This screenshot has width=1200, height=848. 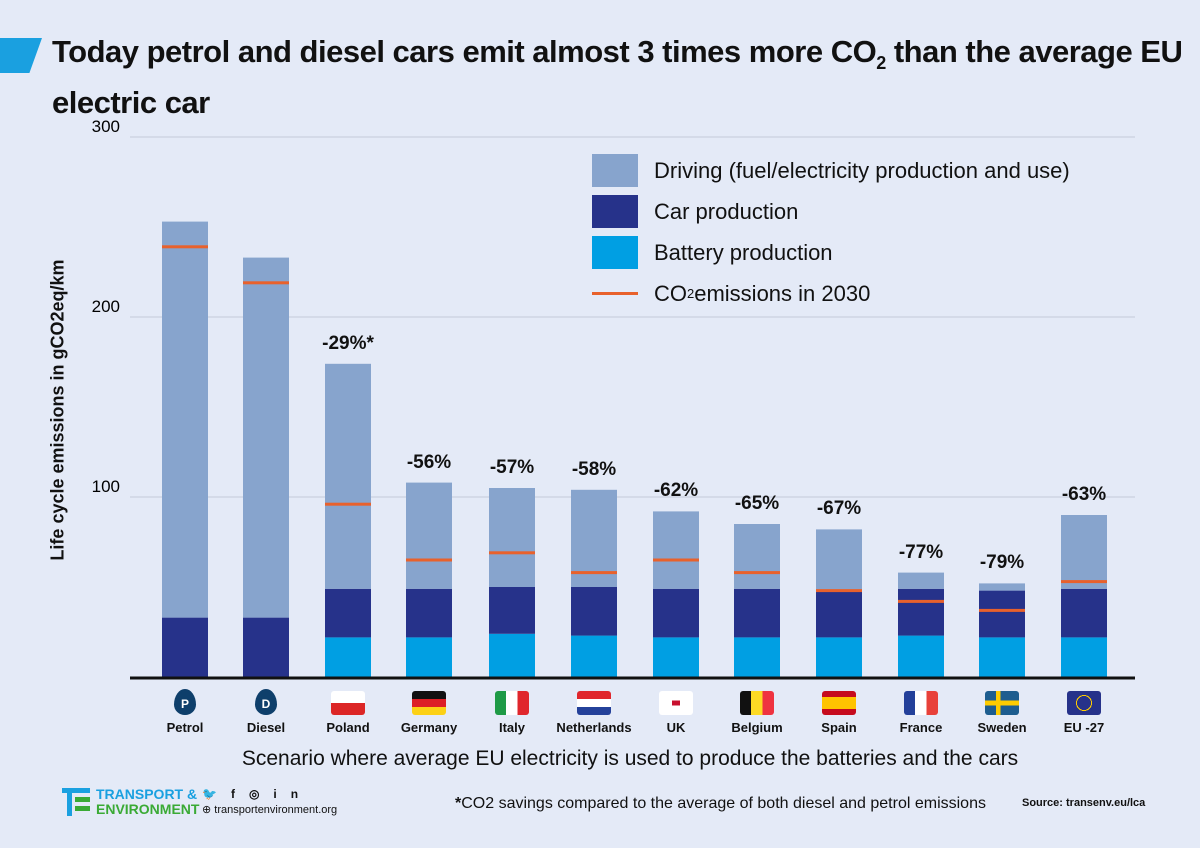 What do you see at coordinates (185, 702) in the screenshot?
I see `petrol-drop-icon: P` at bounding box center [185, 702].